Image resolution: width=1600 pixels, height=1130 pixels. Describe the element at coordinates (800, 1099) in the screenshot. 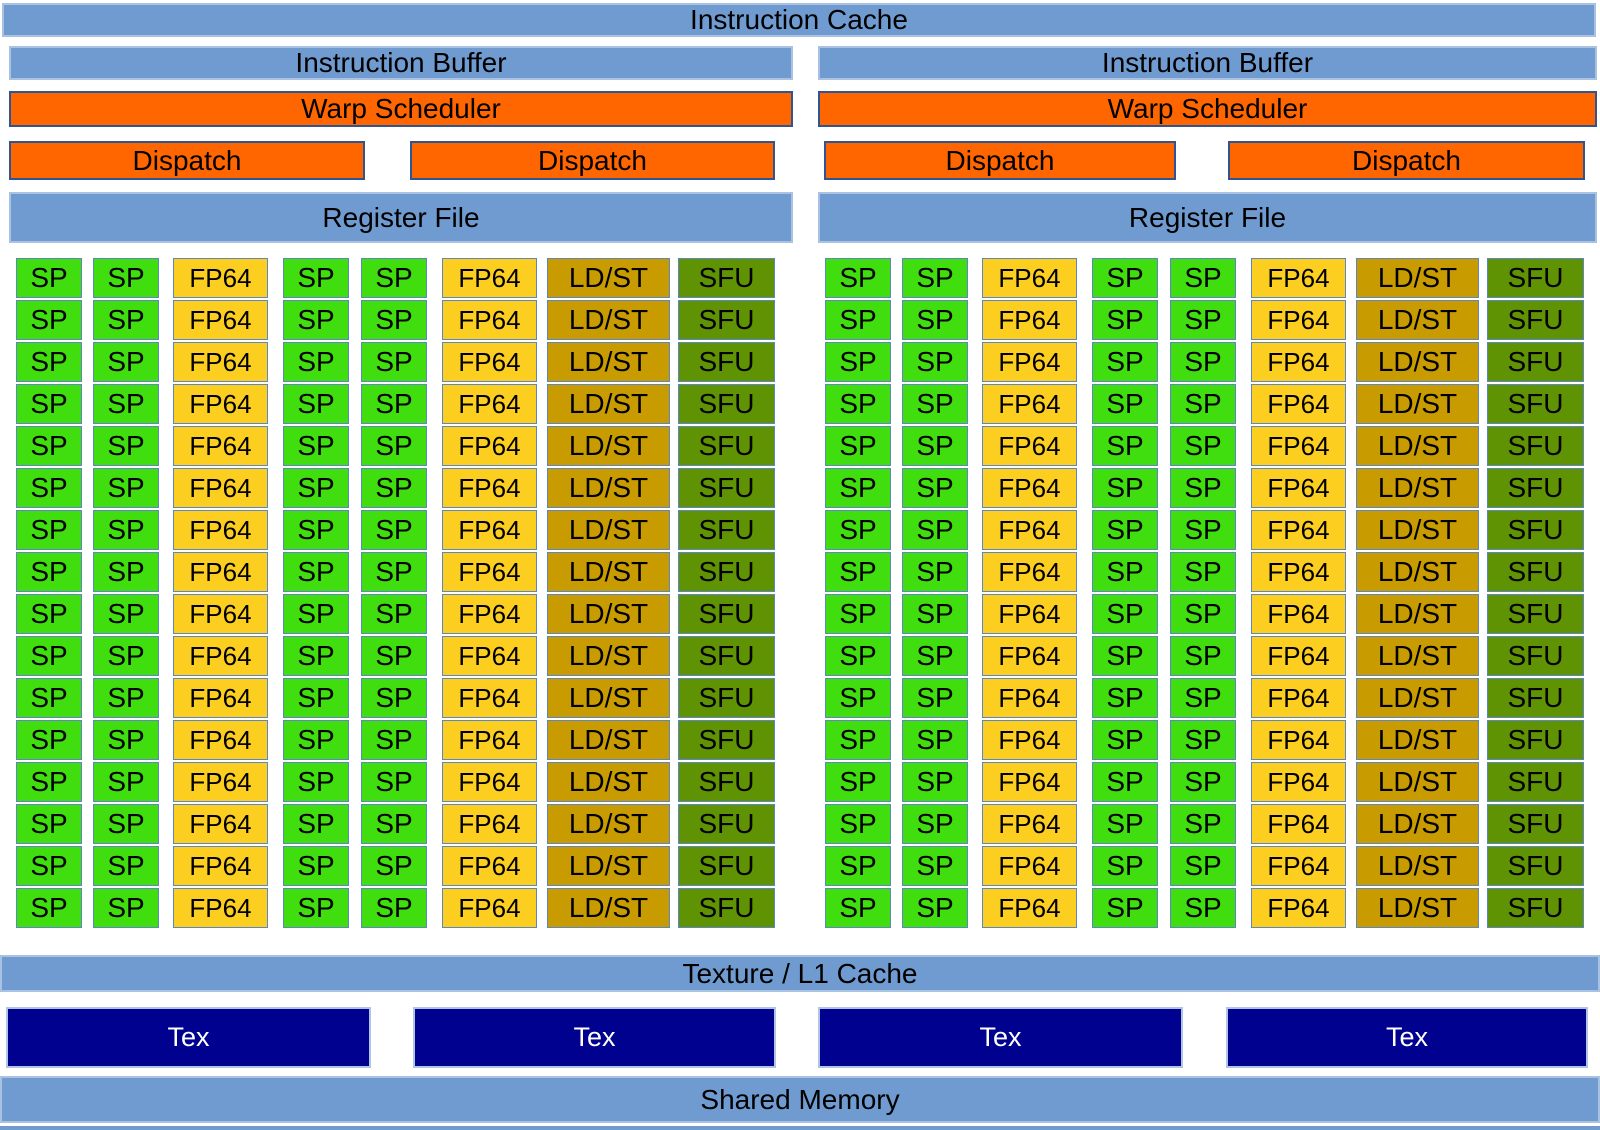

I see `shared-memory-bar: Shared Memory` at that location.